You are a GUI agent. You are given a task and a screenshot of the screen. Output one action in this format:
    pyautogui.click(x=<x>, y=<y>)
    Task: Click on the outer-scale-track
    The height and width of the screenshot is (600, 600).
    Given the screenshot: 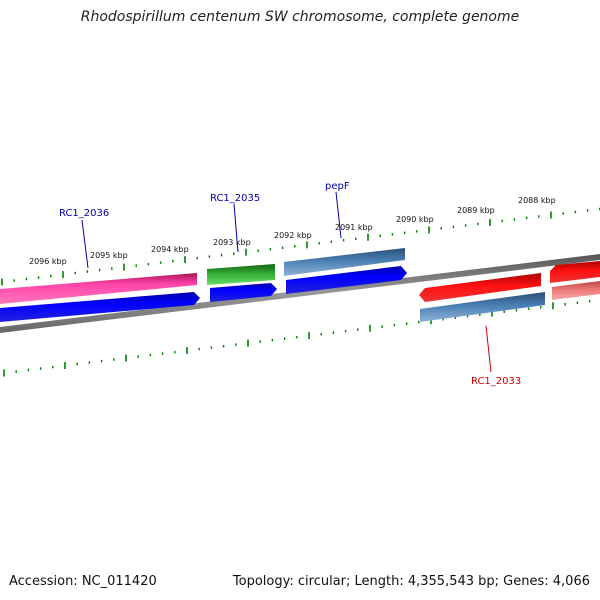 What is the action you would take?
    pyautogui.click(x=300, y=246)
    